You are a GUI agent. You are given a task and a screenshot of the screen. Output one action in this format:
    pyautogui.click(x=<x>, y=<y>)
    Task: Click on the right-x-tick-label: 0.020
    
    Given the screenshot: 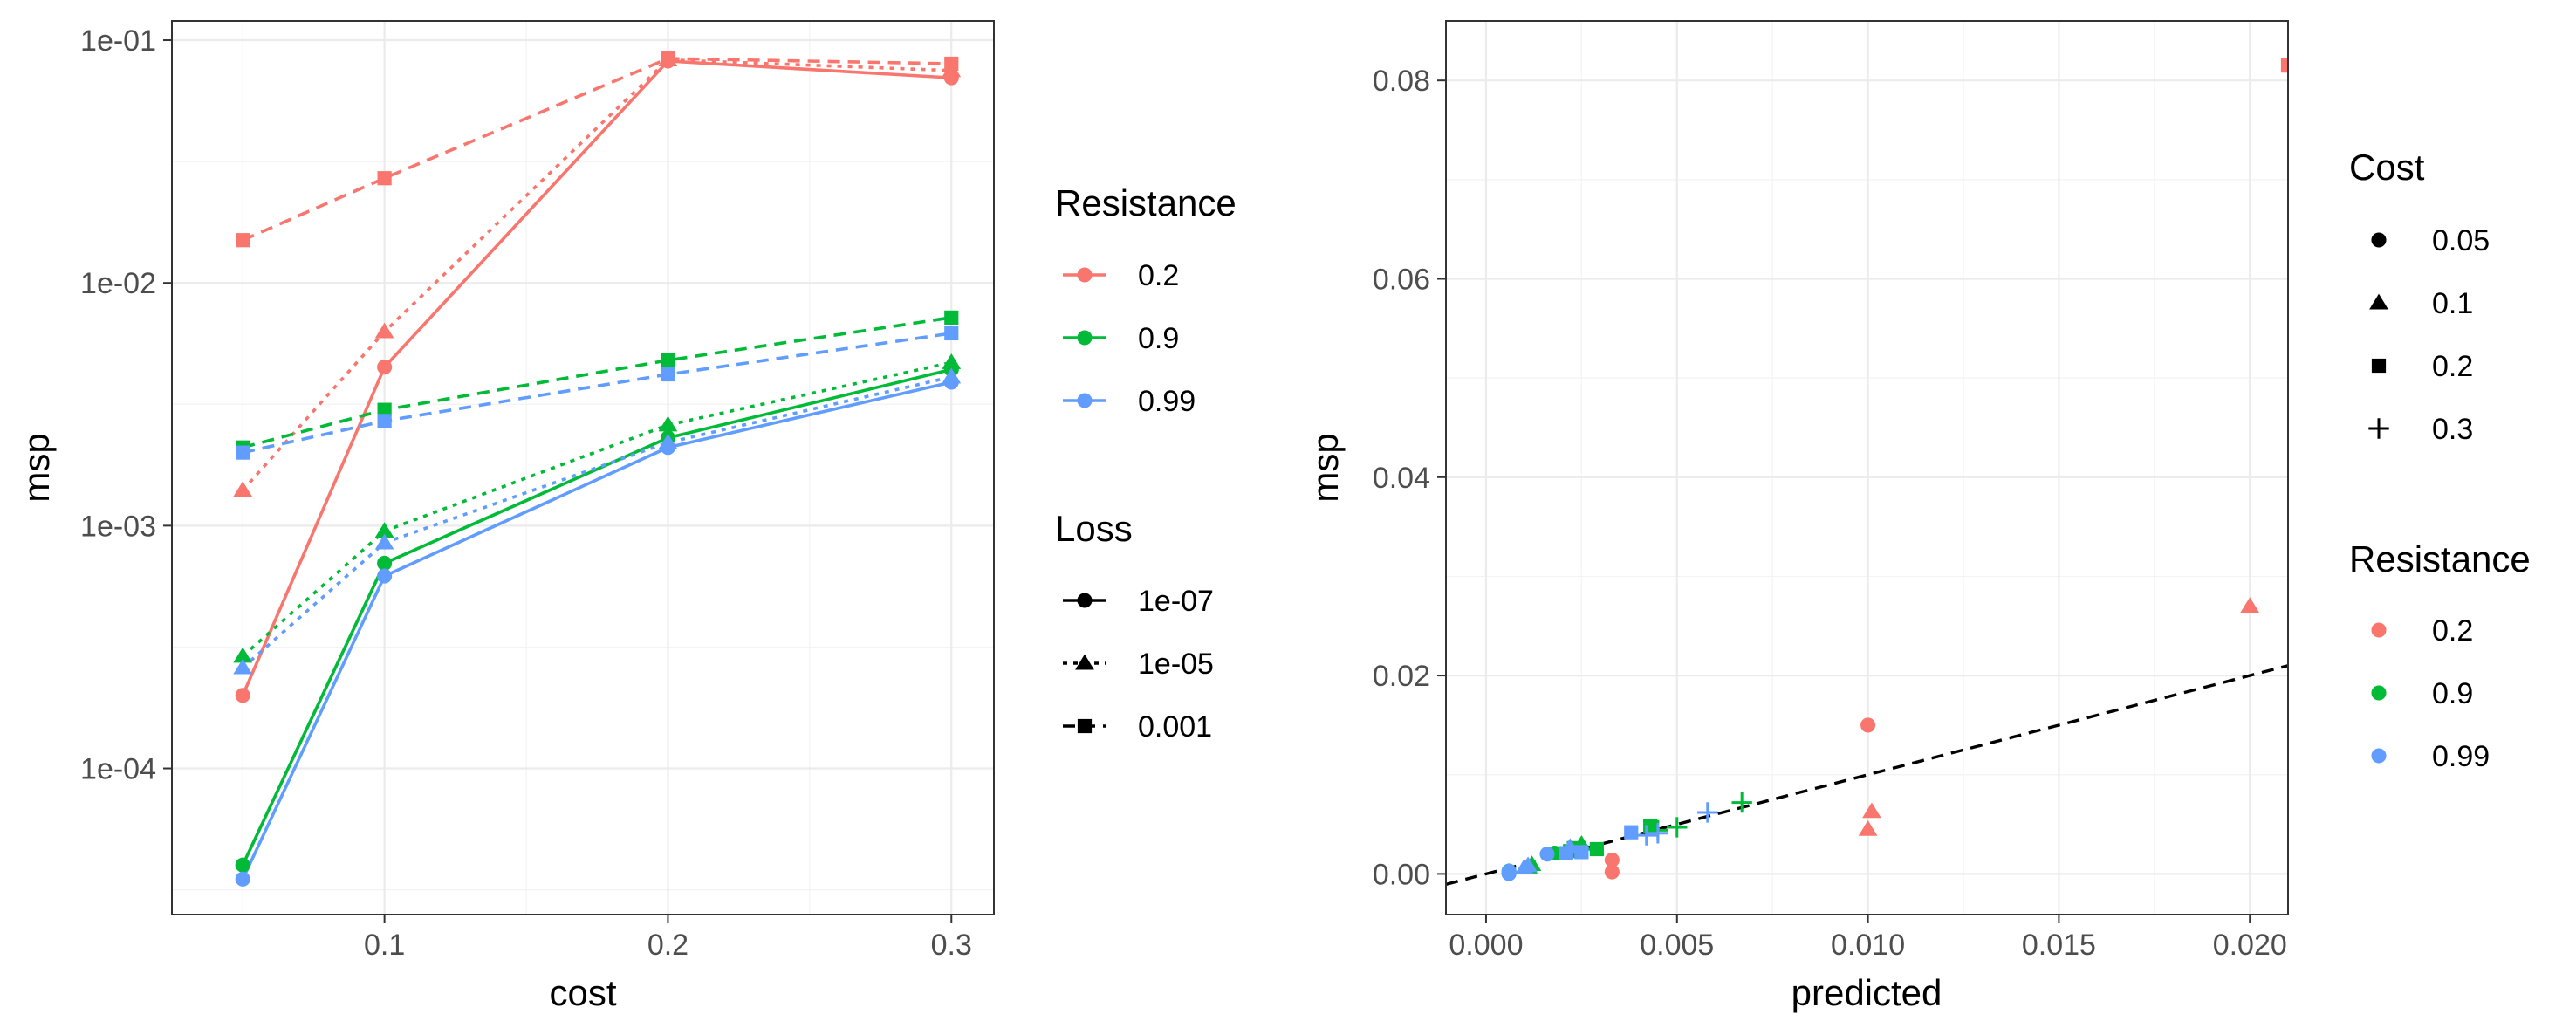 What is the action you would take?
    pyautogui.click(x=2250, y=946)
    